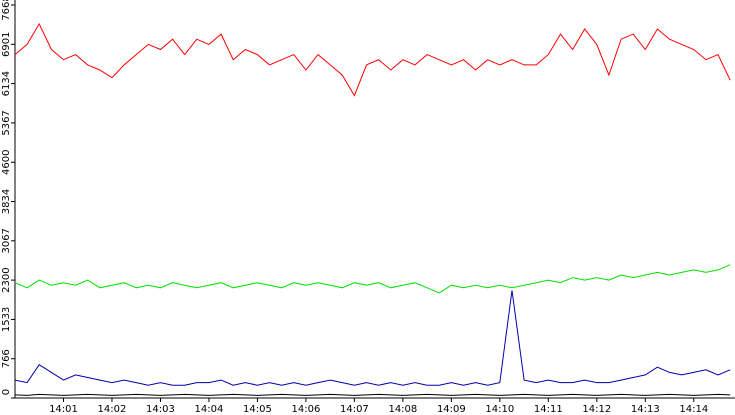 The height and width of the screenshot is (415, 735). Describe the element at coordinates (6, 358) in the screenshot. I see `y-tick-label: 766` at that location.